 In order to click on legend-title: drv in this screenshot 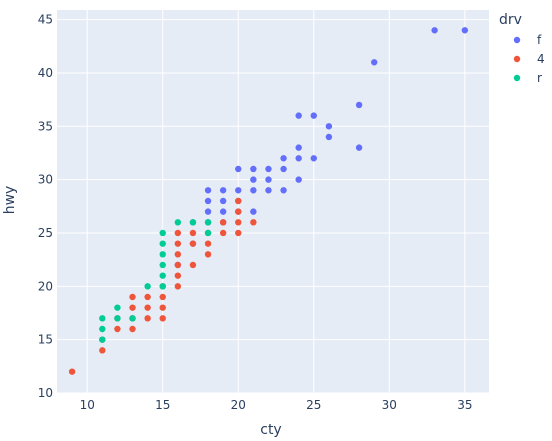, I will do `click(510, 20)`.